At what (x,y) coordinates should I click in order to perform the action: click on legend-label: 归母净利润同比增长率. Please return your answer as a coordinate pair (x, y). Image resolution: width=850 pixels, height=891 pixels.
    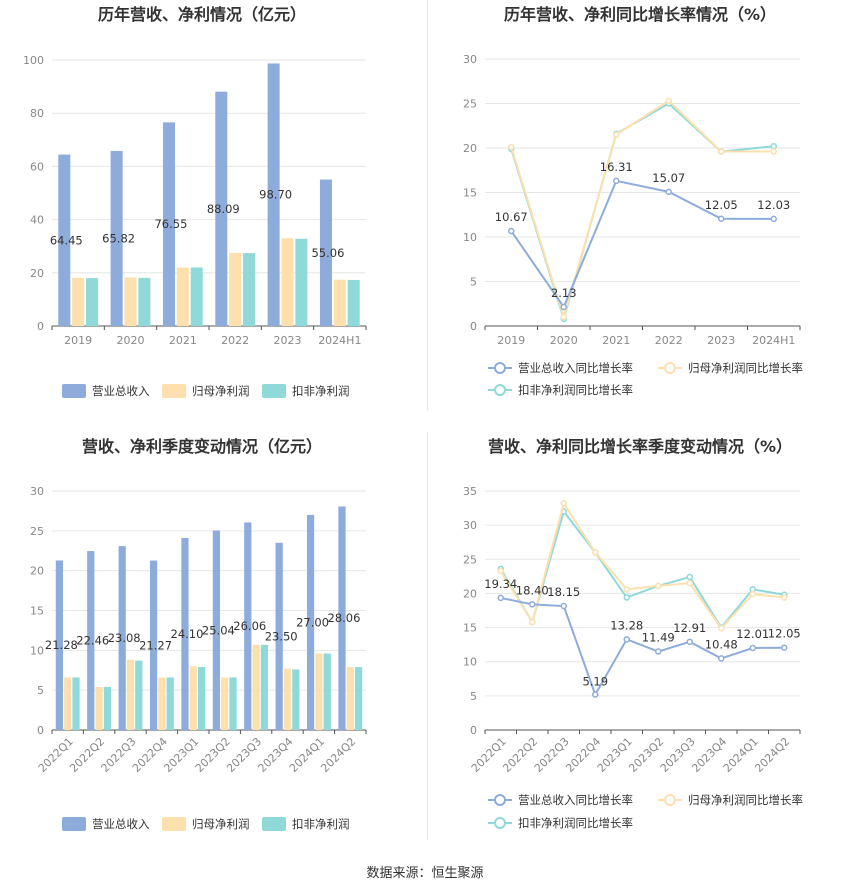
    Looking at the image, I should click on (745, 800).